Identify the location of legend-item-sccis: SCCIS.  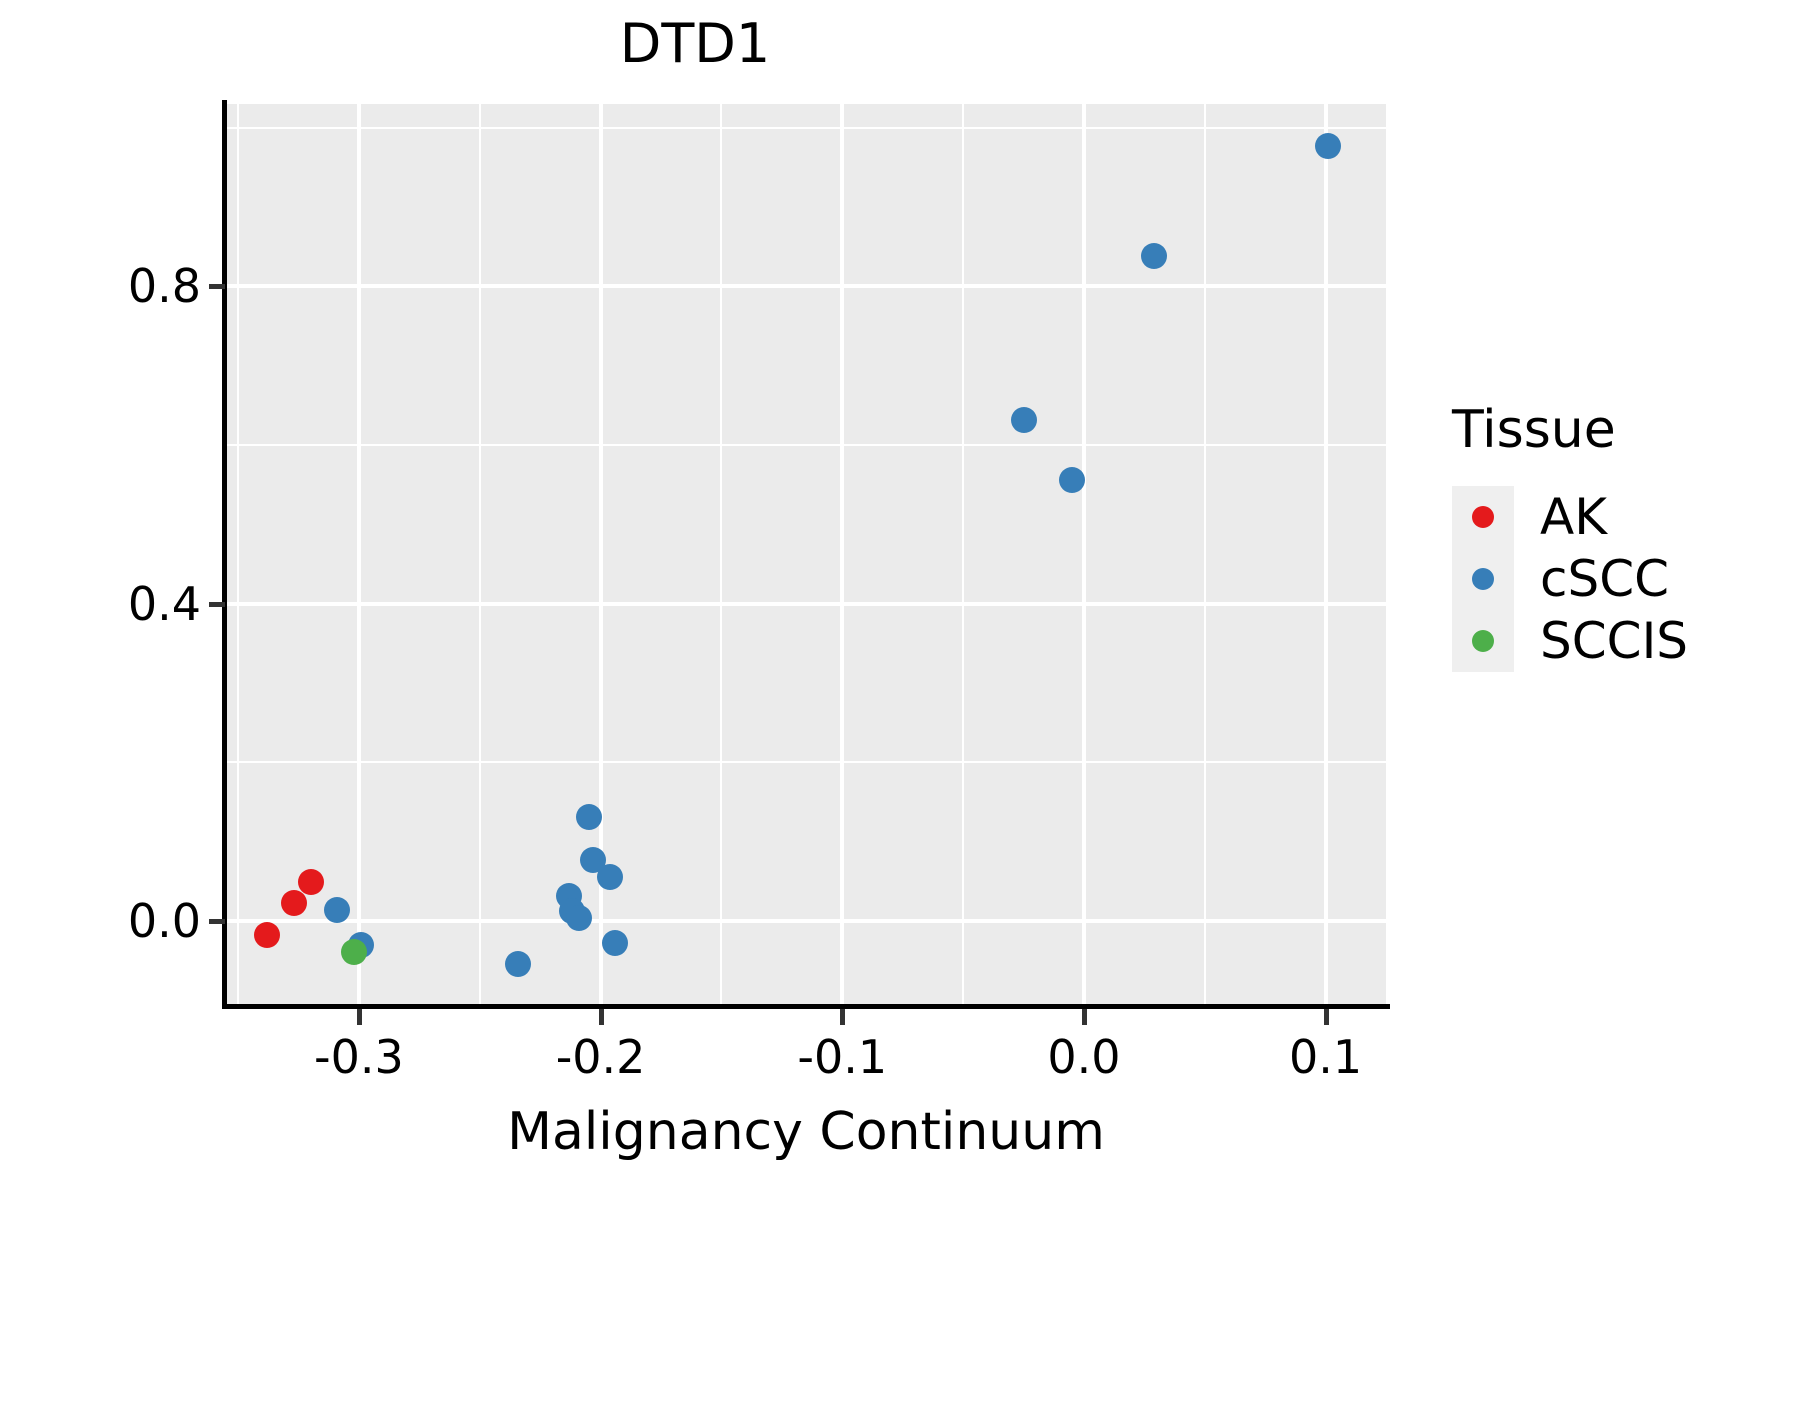
(1617, 641).